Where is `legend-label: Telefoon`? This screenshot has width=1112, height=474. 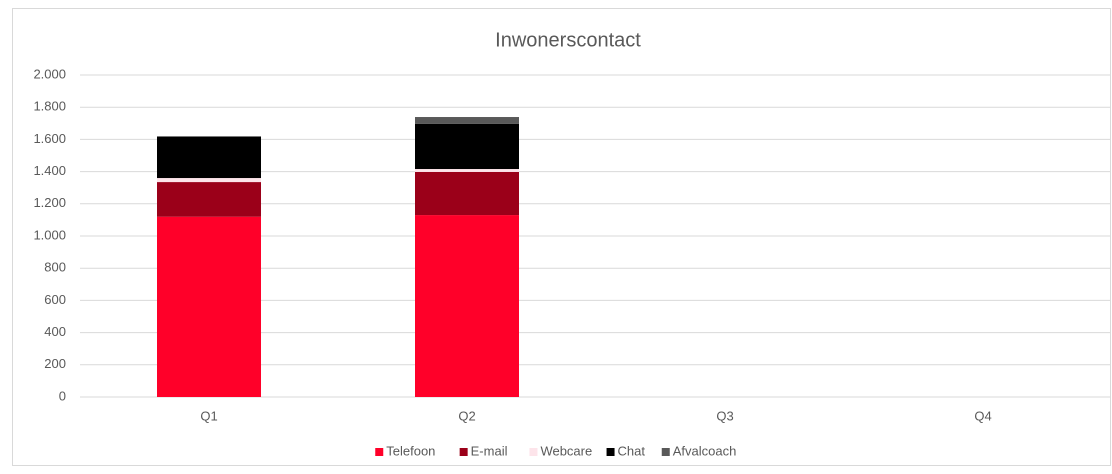 legend-label: Telefoon is located at coordinates (410, 450).